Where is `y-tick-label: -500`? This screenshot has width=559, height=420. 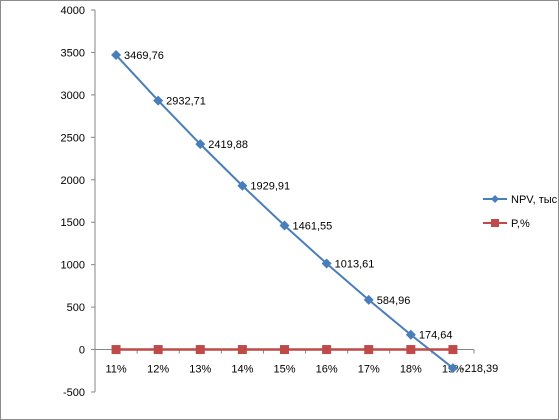
y-tick-label: -500 is located at coordinates (74, 393).